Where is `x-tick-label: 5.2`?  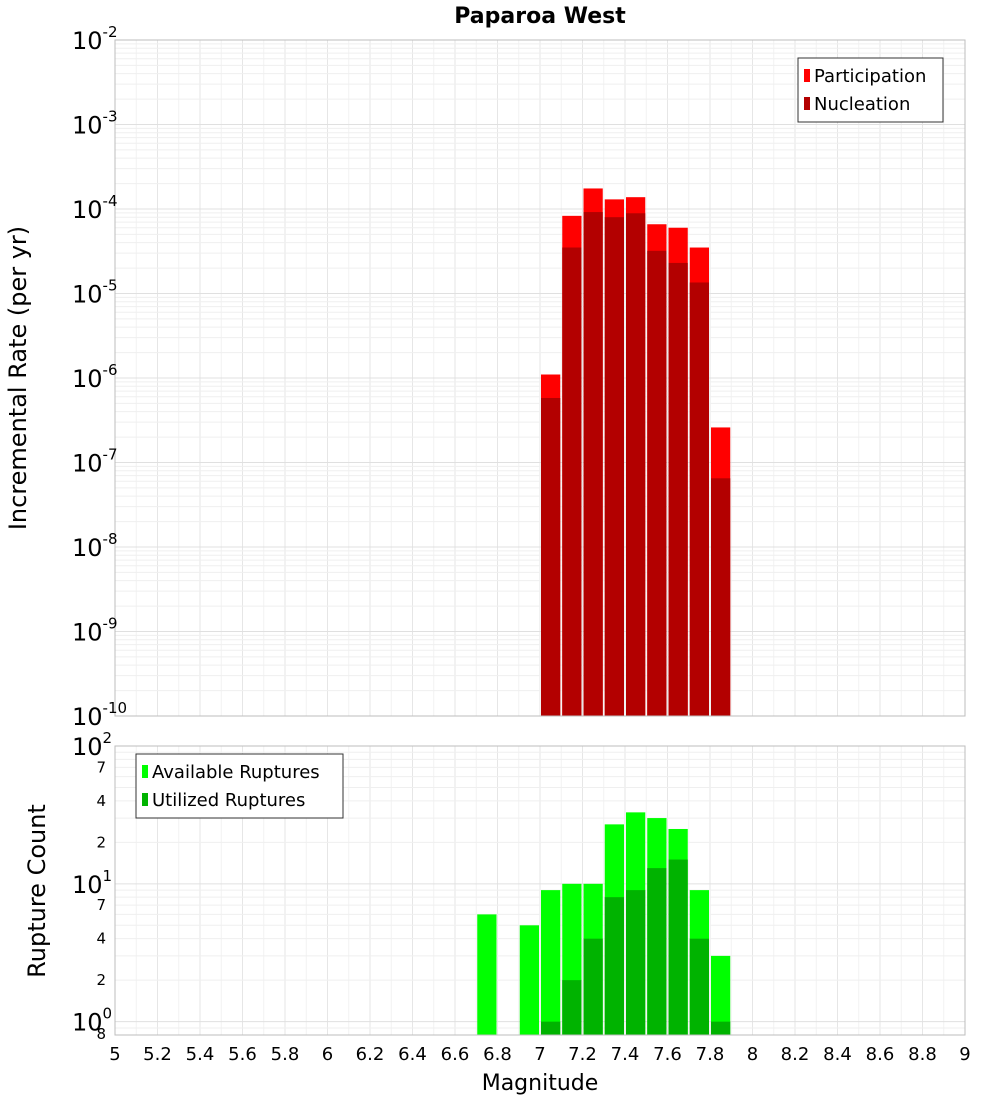 x-tick-label: 5.2 is located at coordinates (157, 1054).